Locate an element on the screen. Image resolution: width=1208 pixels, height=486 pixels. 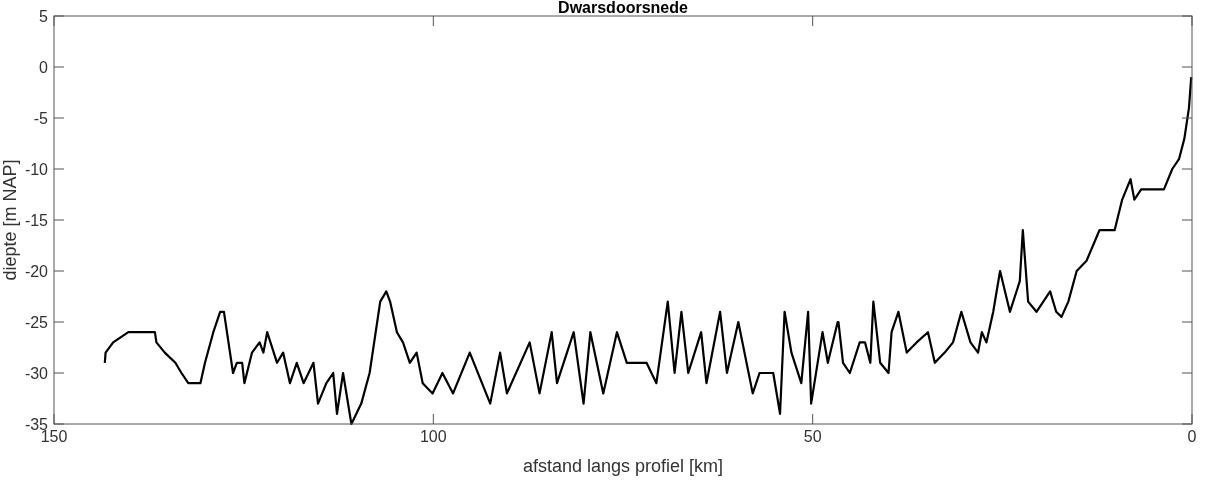
x-tick-label: 100 is located at coordinates (433, 436).